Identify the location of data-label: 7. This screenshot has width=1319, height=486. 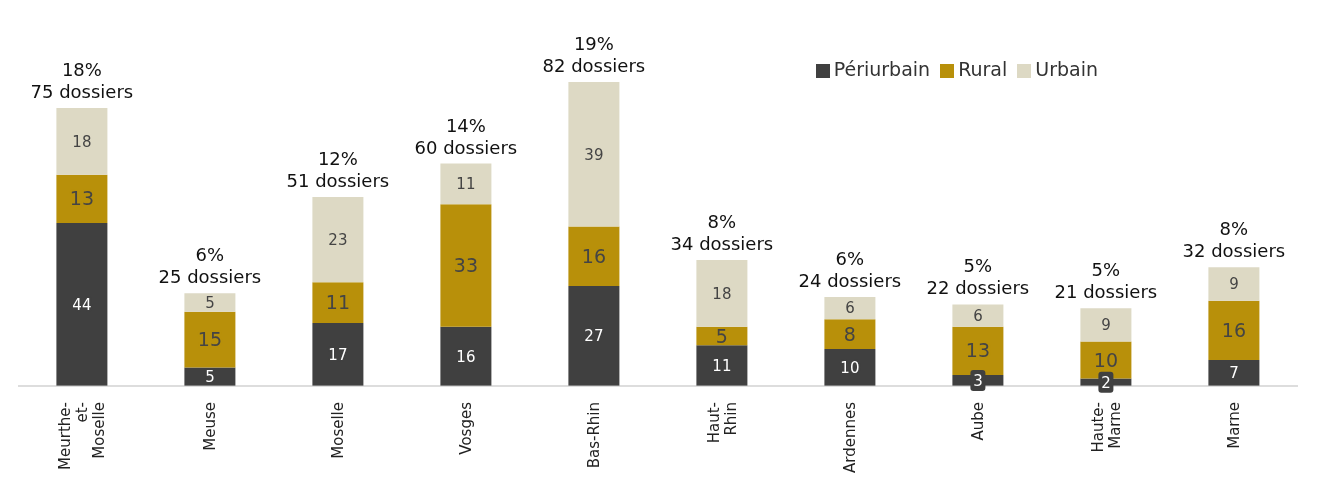
(1234, 373).